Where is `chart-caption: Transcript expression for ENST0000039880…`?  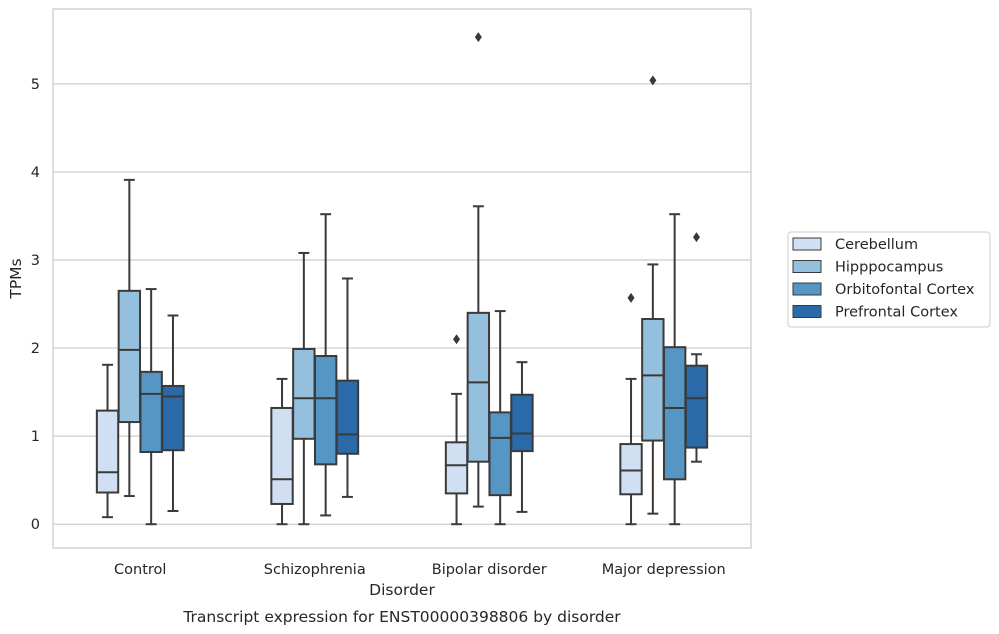
chart-caption: Transcript expression for ENST0000039880… is located at coordinates (401, 617).